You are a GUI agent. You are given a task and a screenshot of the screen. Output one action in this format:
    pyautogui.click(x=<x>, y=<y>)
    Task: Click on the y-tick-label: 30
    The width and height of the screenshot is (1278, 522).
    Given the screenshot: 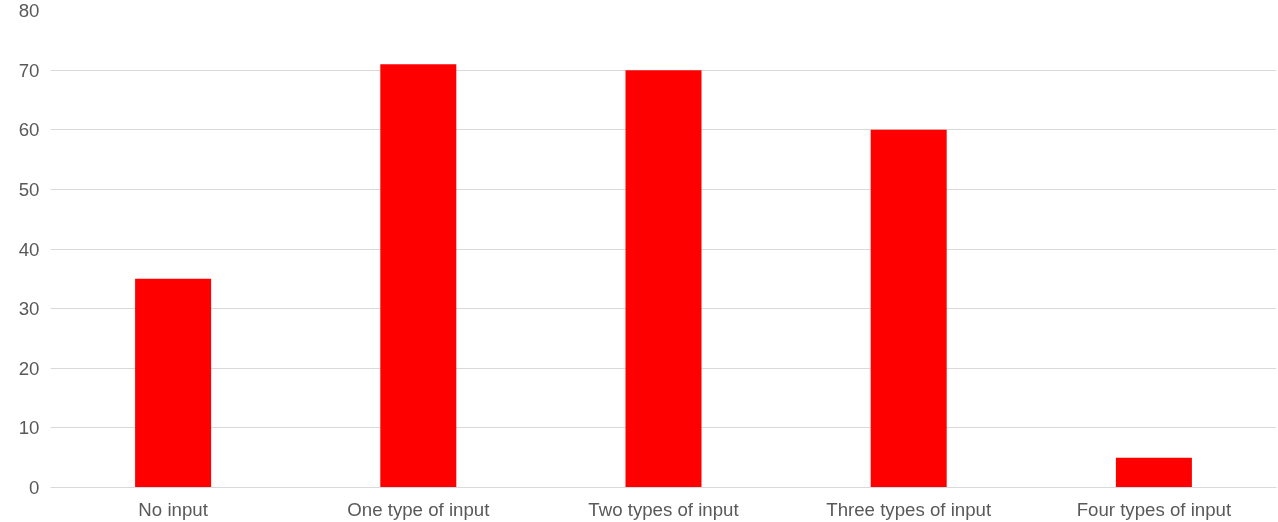 What is the action you would take?
    pyautogui.click(x=29, y=309)
    